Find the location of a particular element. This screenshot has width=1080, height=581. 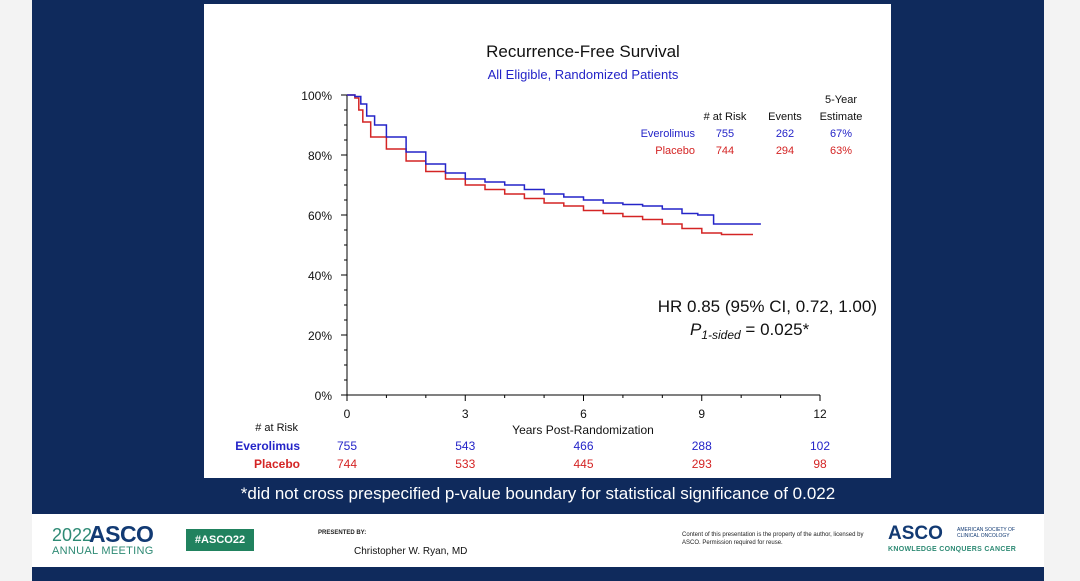

legend-header-at-risk: # at Risk is located at coordinates (725, 117).